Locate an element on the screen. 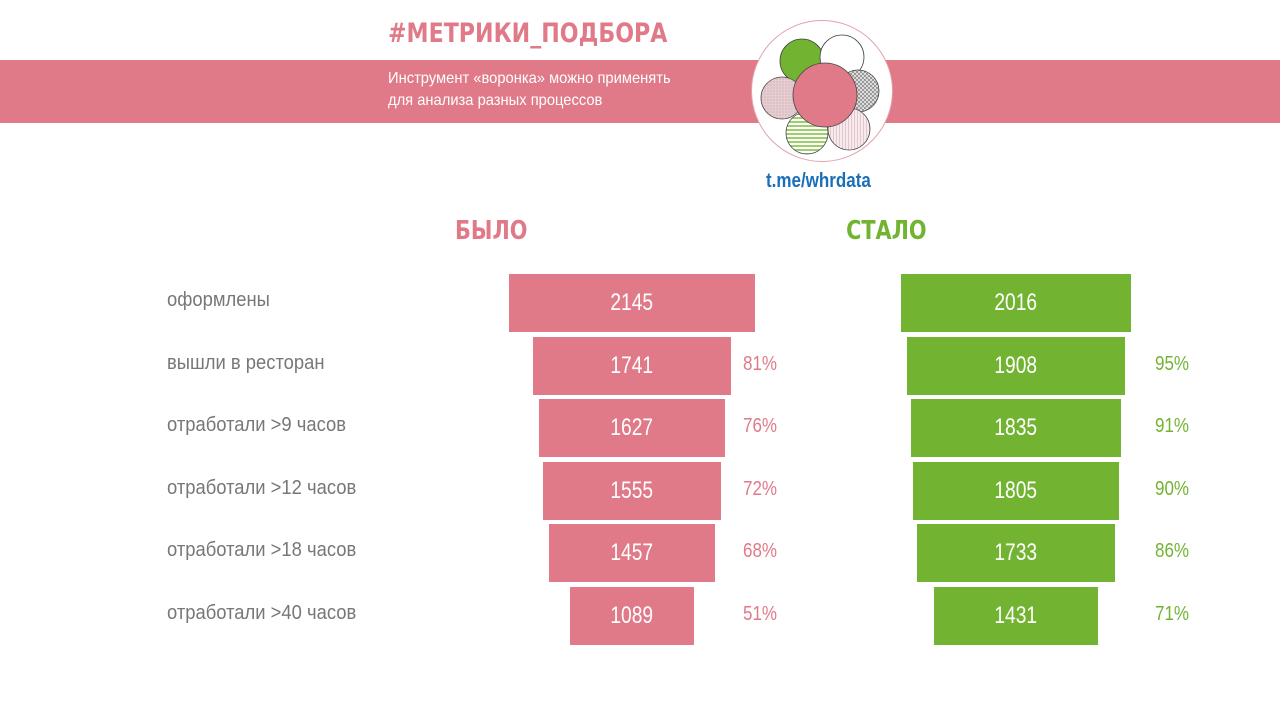  bar-value-label: 2016 is located at coordinates (1016, 302).